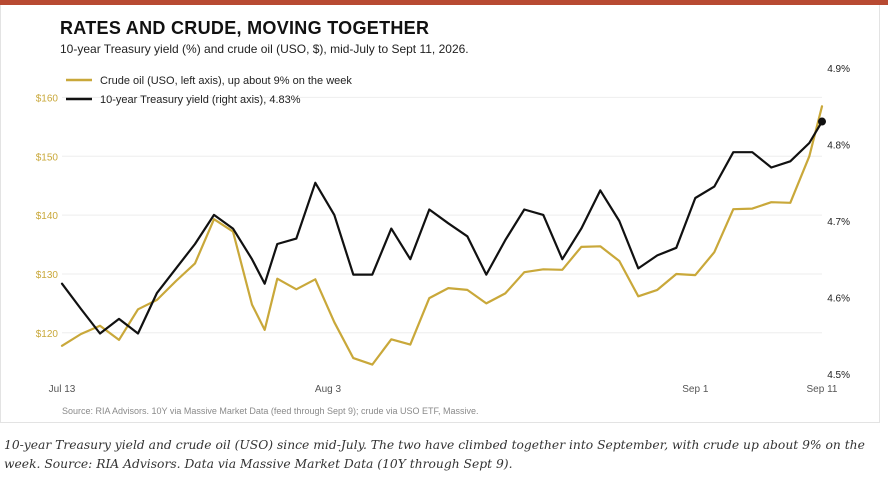  I want to click on accent-bar, so click(444, 2).